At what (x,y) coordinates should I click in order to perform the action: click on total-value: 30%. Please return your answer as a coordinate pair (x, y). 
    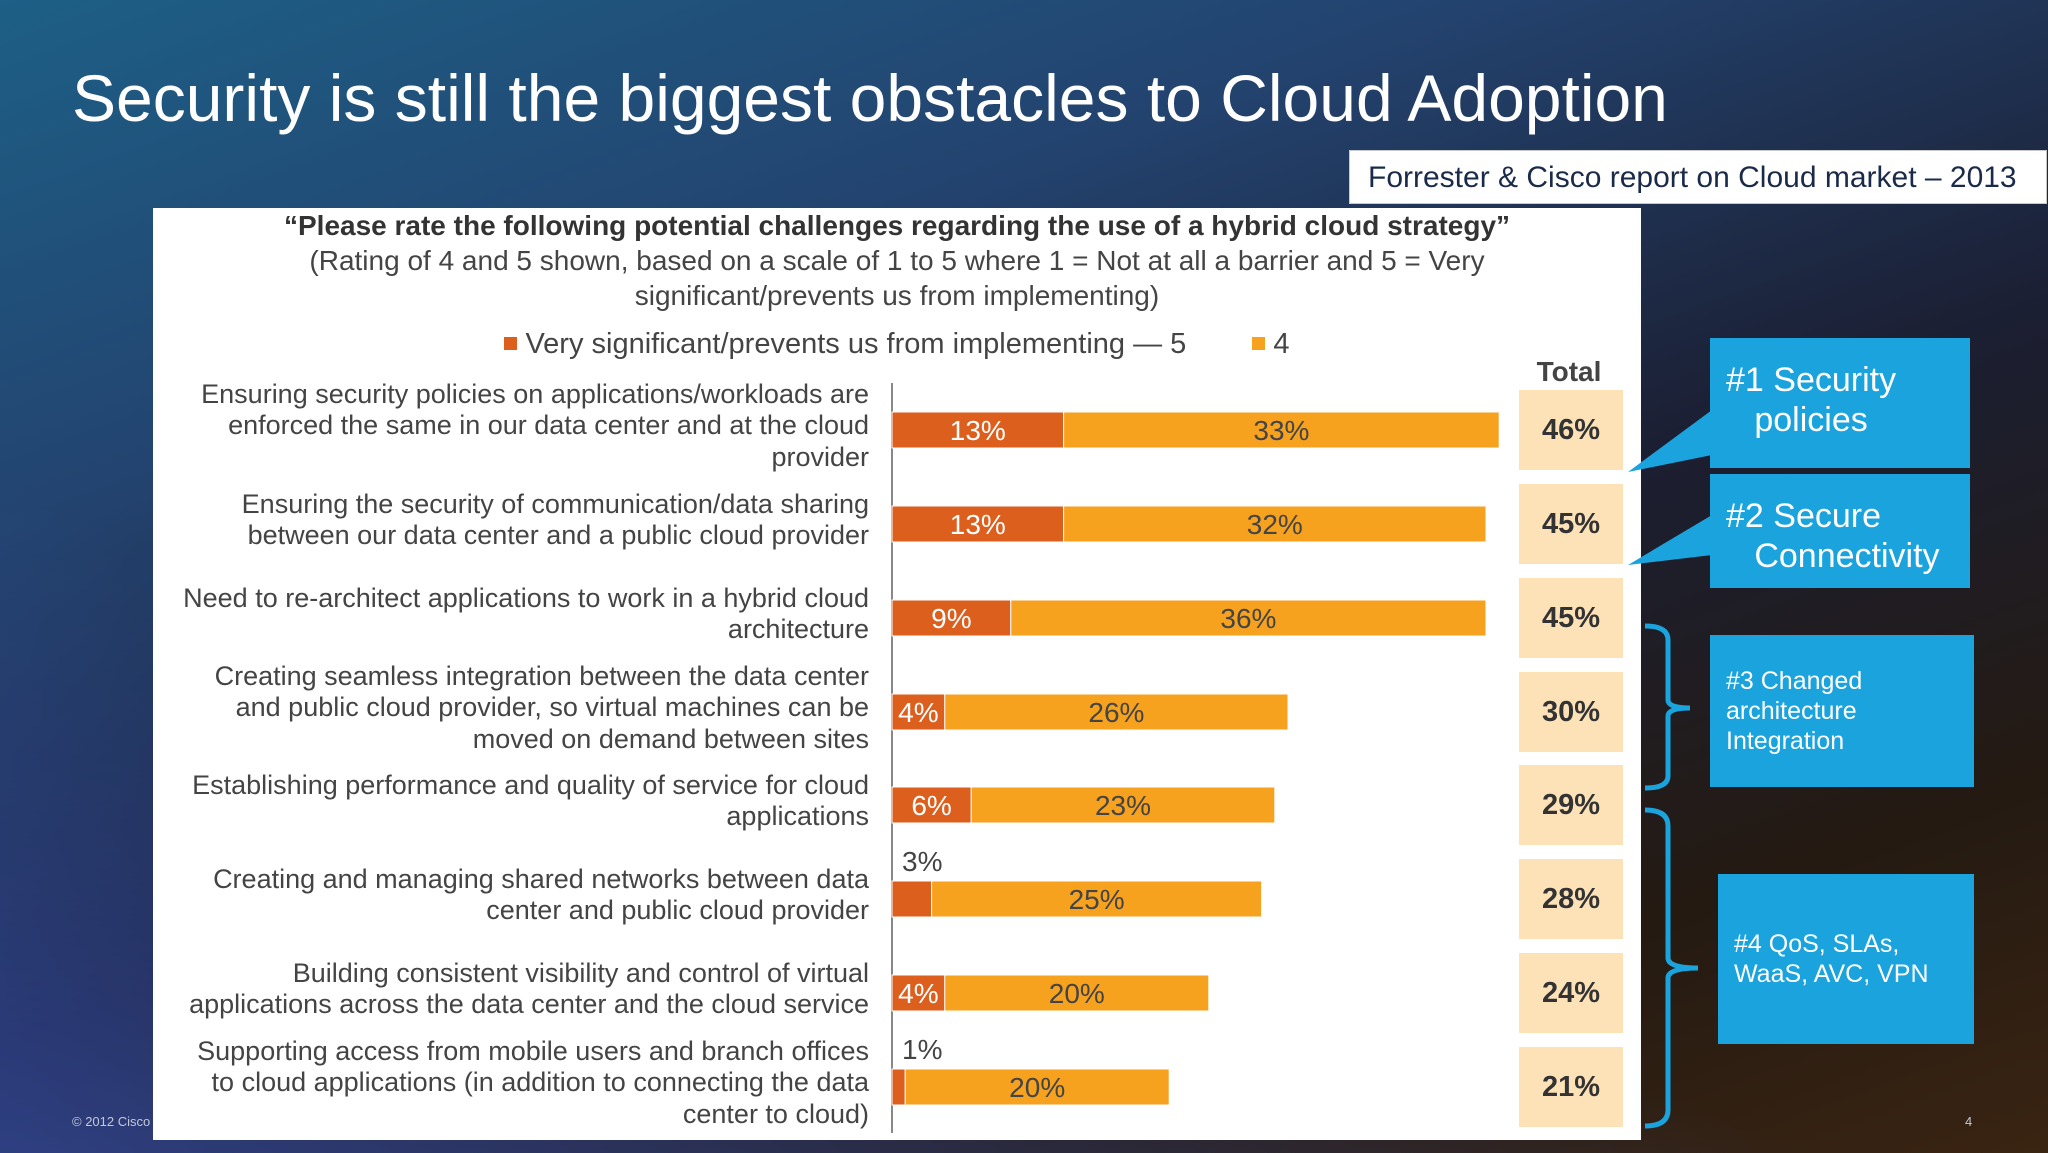
    Looking at the image, I should click on (1571, 712).